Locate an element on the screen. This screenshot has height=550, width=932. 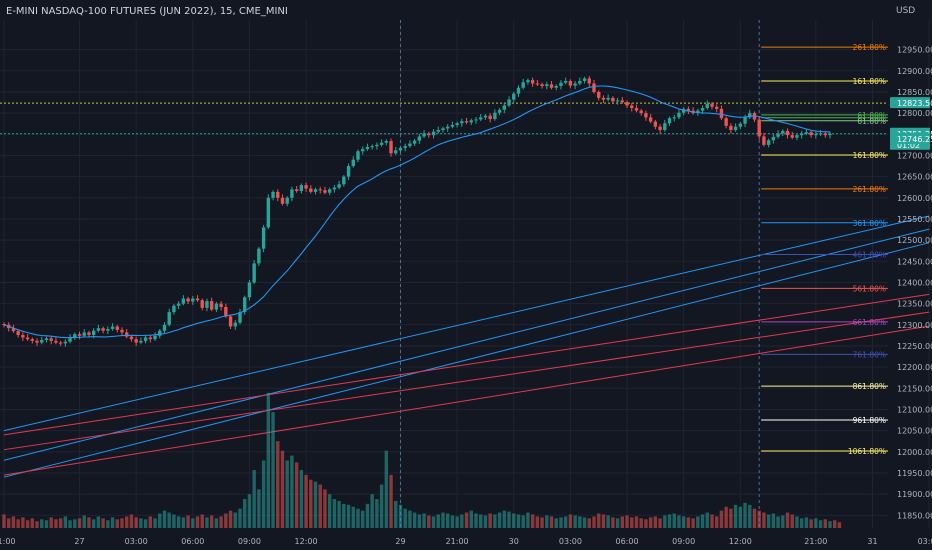
time-tick-label: 06:00 is located at coordinates (192, 541).